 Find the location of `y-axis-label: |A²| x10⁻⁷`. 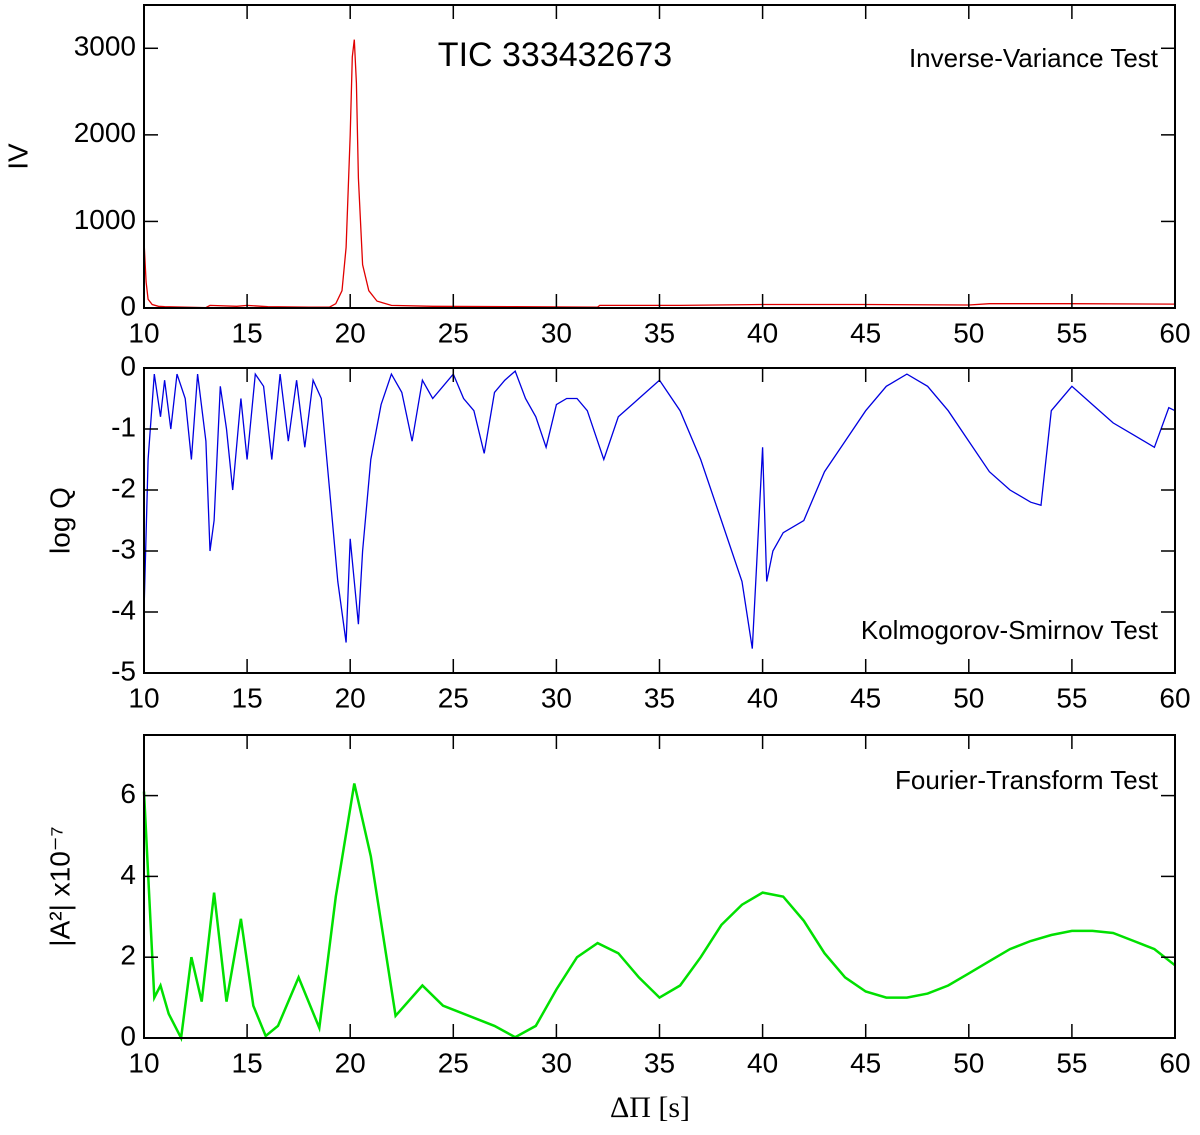

y-axis-label: |A²| x10⁻⁷ is located at coordinates (59, 886).